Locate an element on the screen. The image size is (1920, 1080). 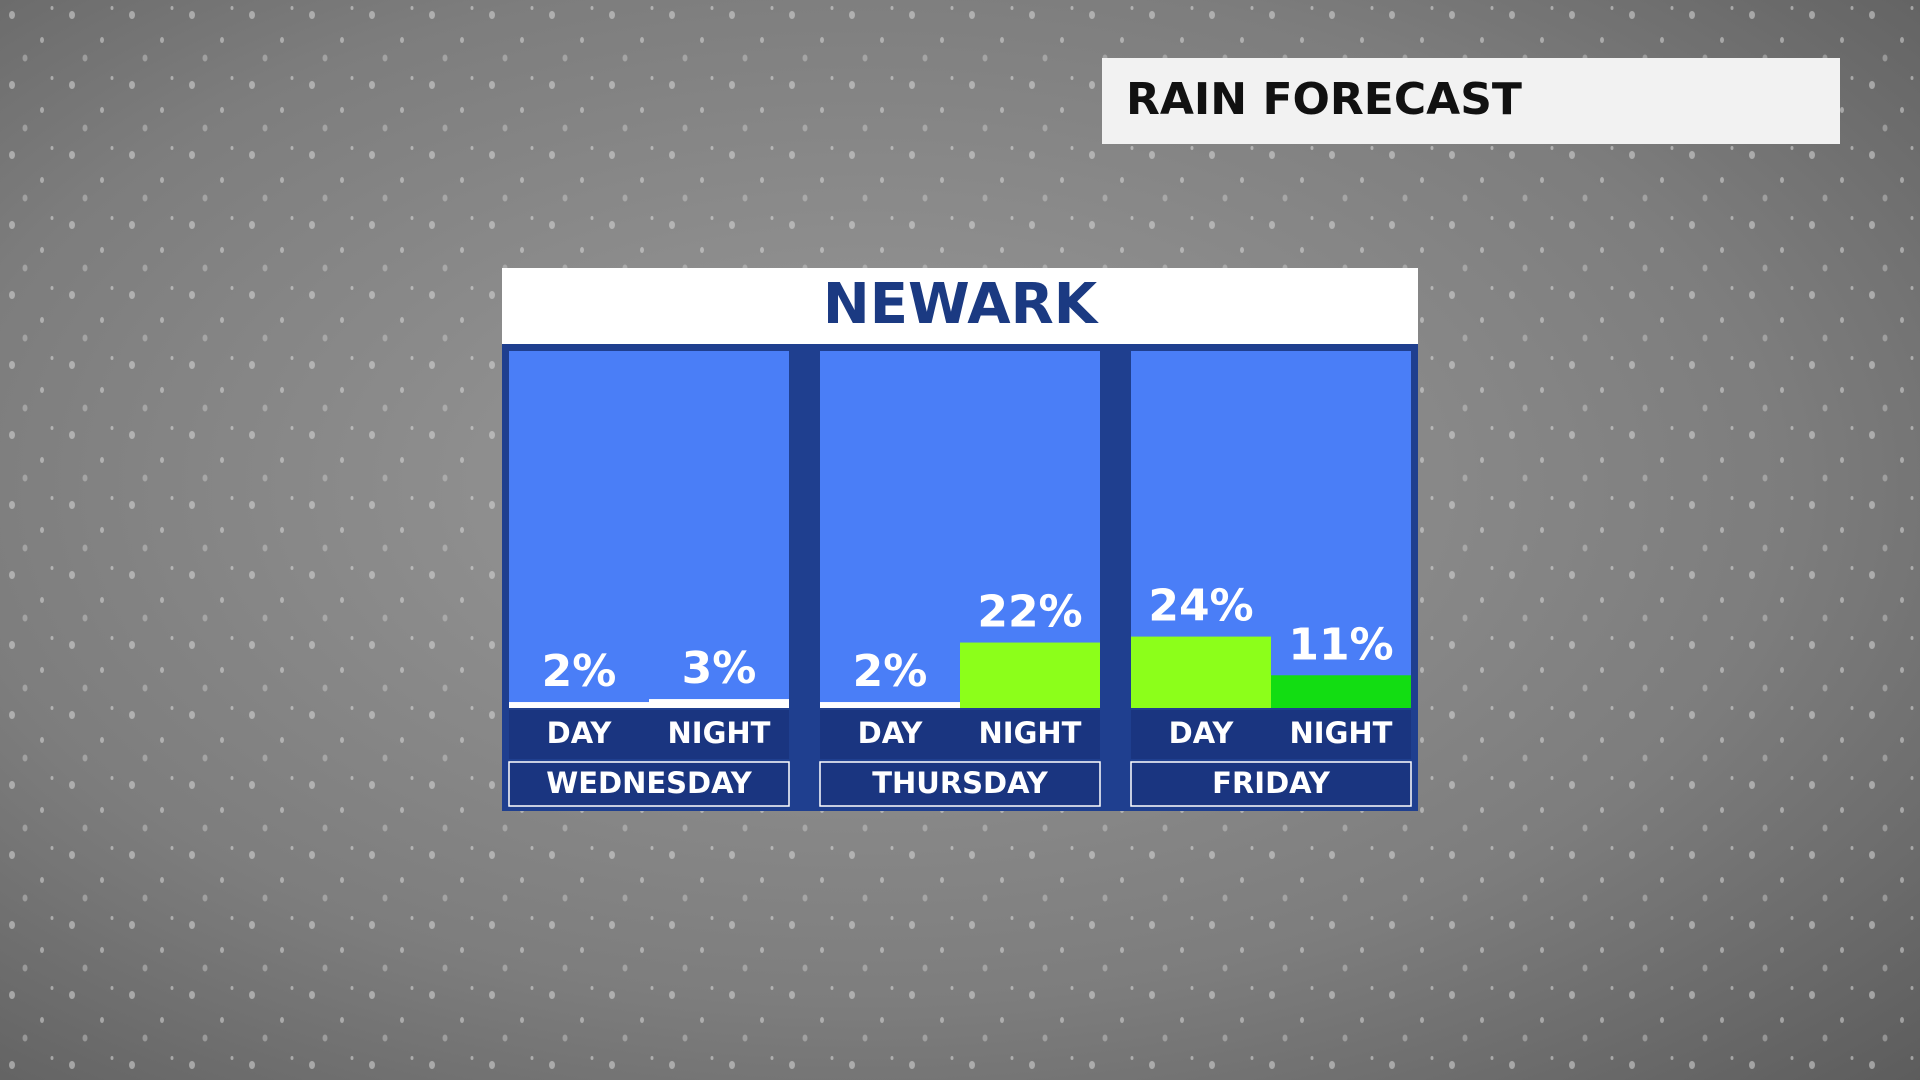
day-panel is located at coordinates (649, 529).